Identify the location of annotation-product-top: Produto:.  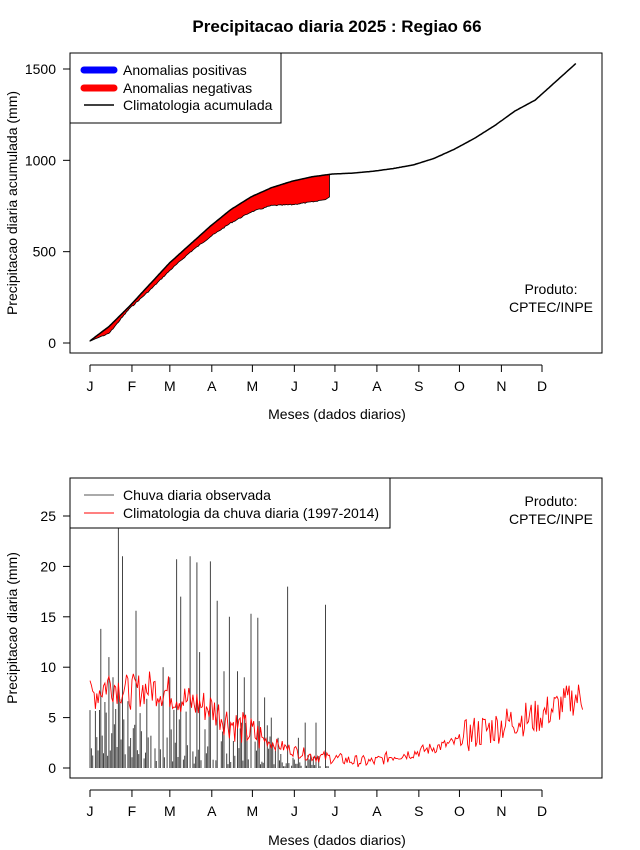
(551, 289).